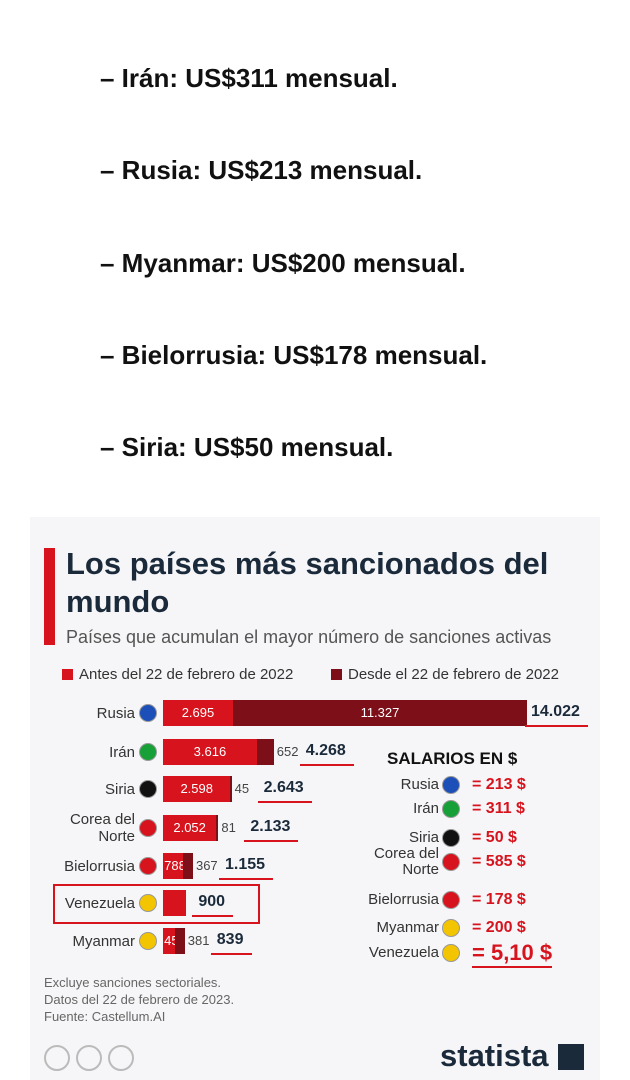 This screenshot has width=630, height=1080. What do you see at coordinates (494, 837) in the screenshot?
I see `salary-amount: = 50 $` at bounding box center [494, 837].